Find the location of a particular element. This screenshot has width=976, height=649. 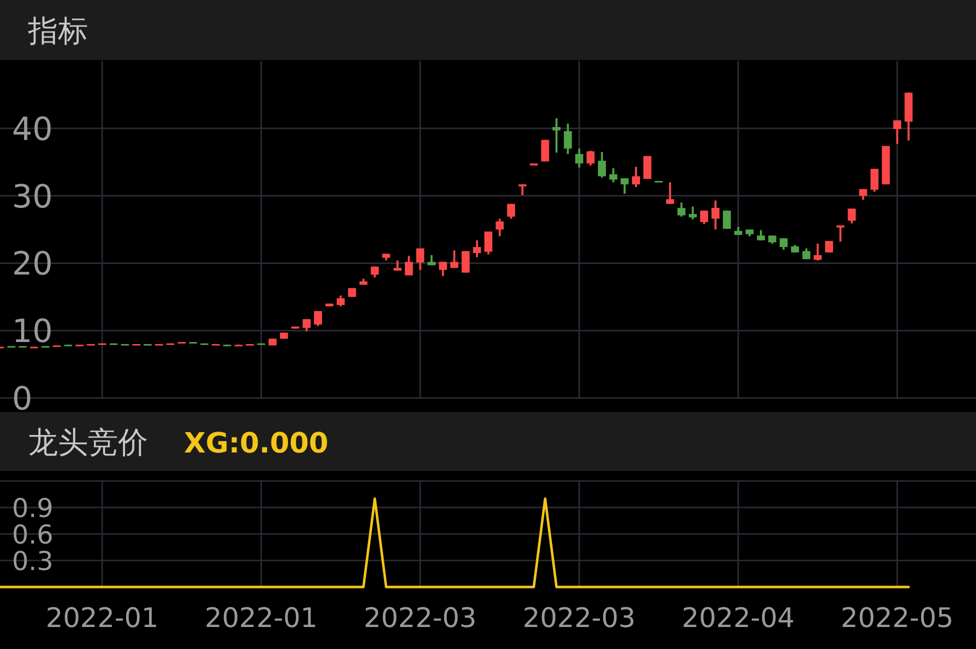

y-tick-label: 10 is located at coordinates (32, 331).